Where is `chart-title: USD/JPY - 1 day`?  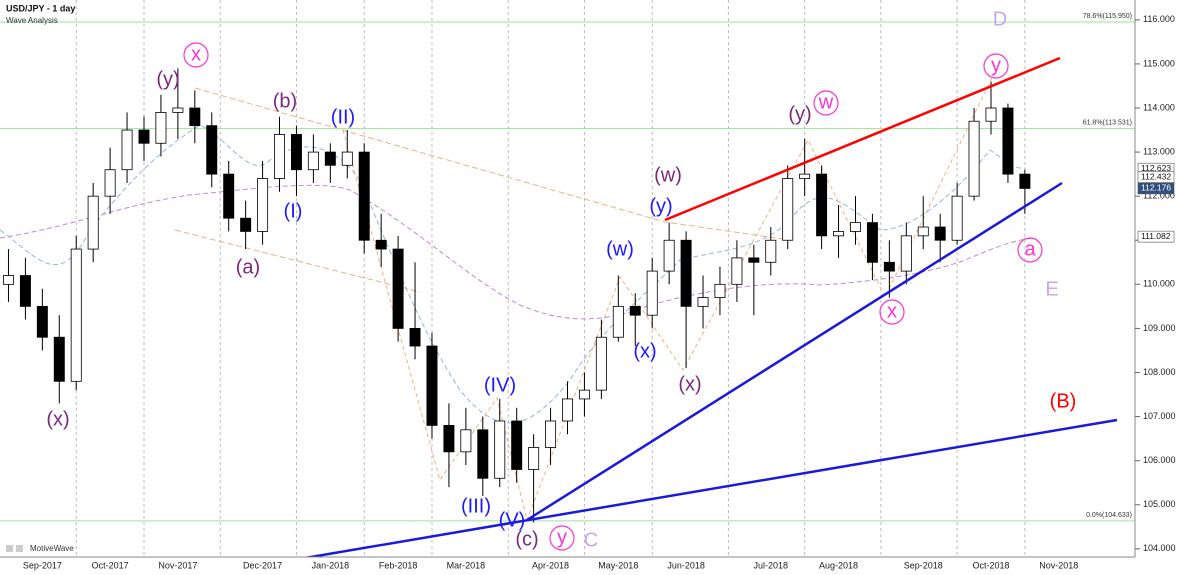 chart-title: USD/JPY - 1 day is located at coordinates (40, 8).